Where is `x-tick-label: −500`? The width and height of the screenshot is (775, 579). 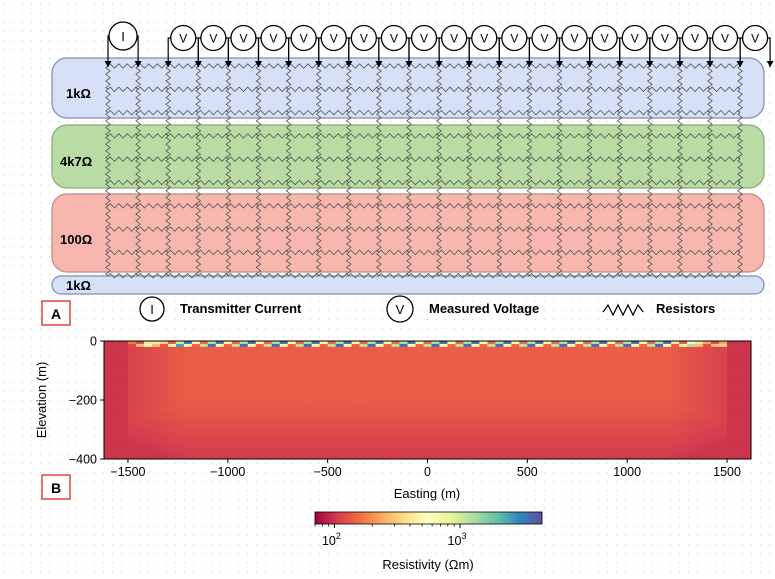 x-tick-label: −500 is located at coordinates (328, 472).